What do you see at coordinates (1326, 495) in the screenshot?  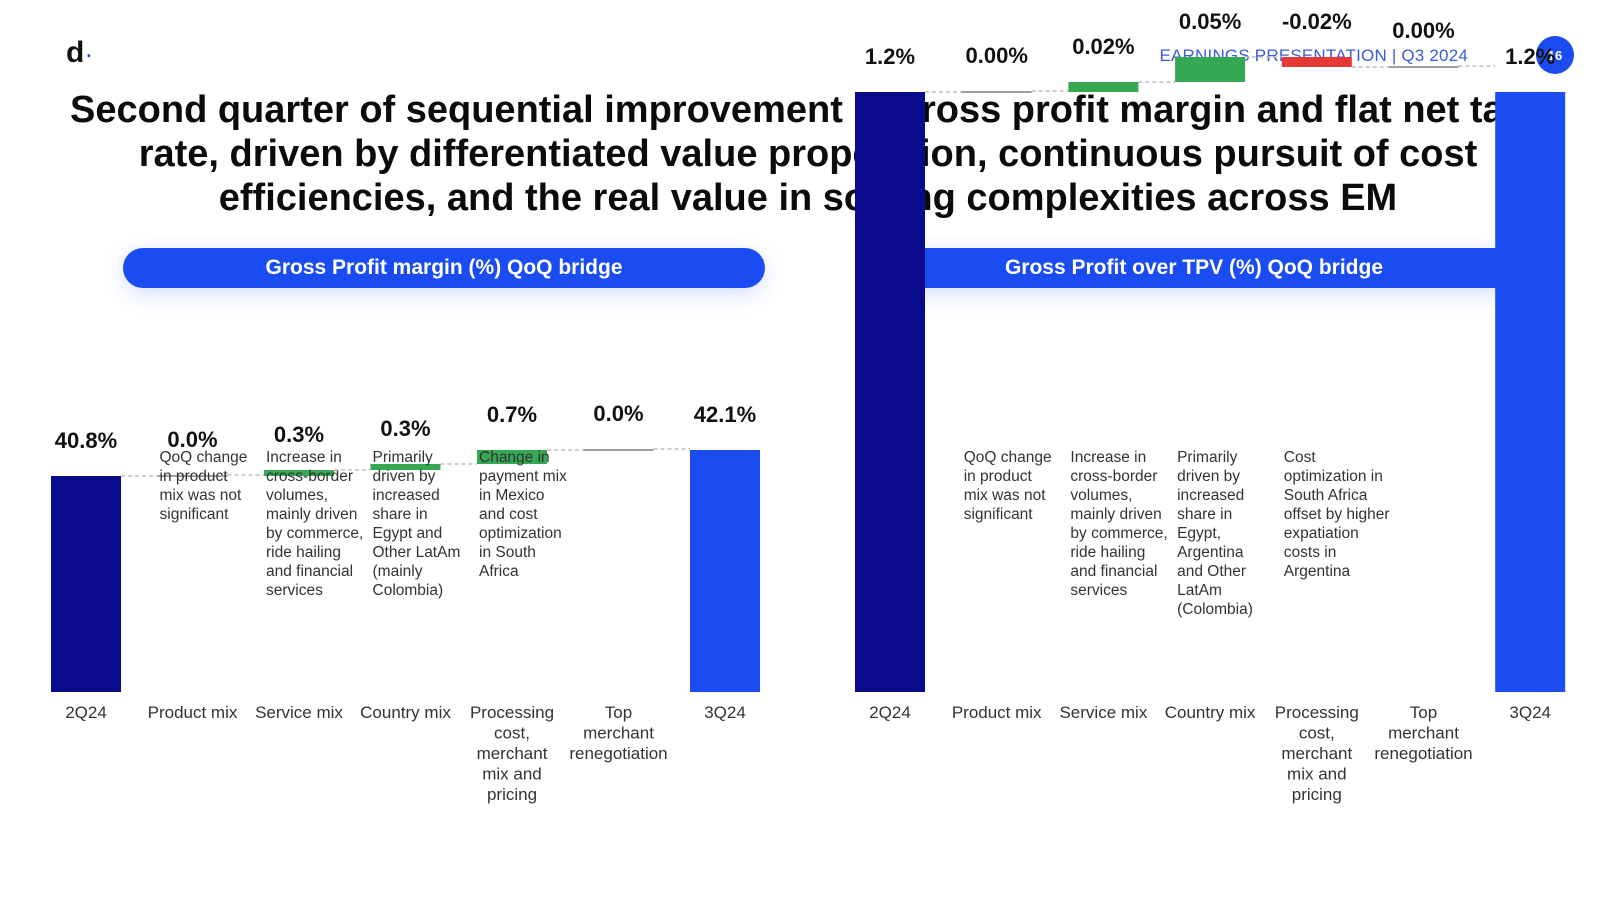 I see `annotation-line: South Africa` at bounding box center [1326, 495].